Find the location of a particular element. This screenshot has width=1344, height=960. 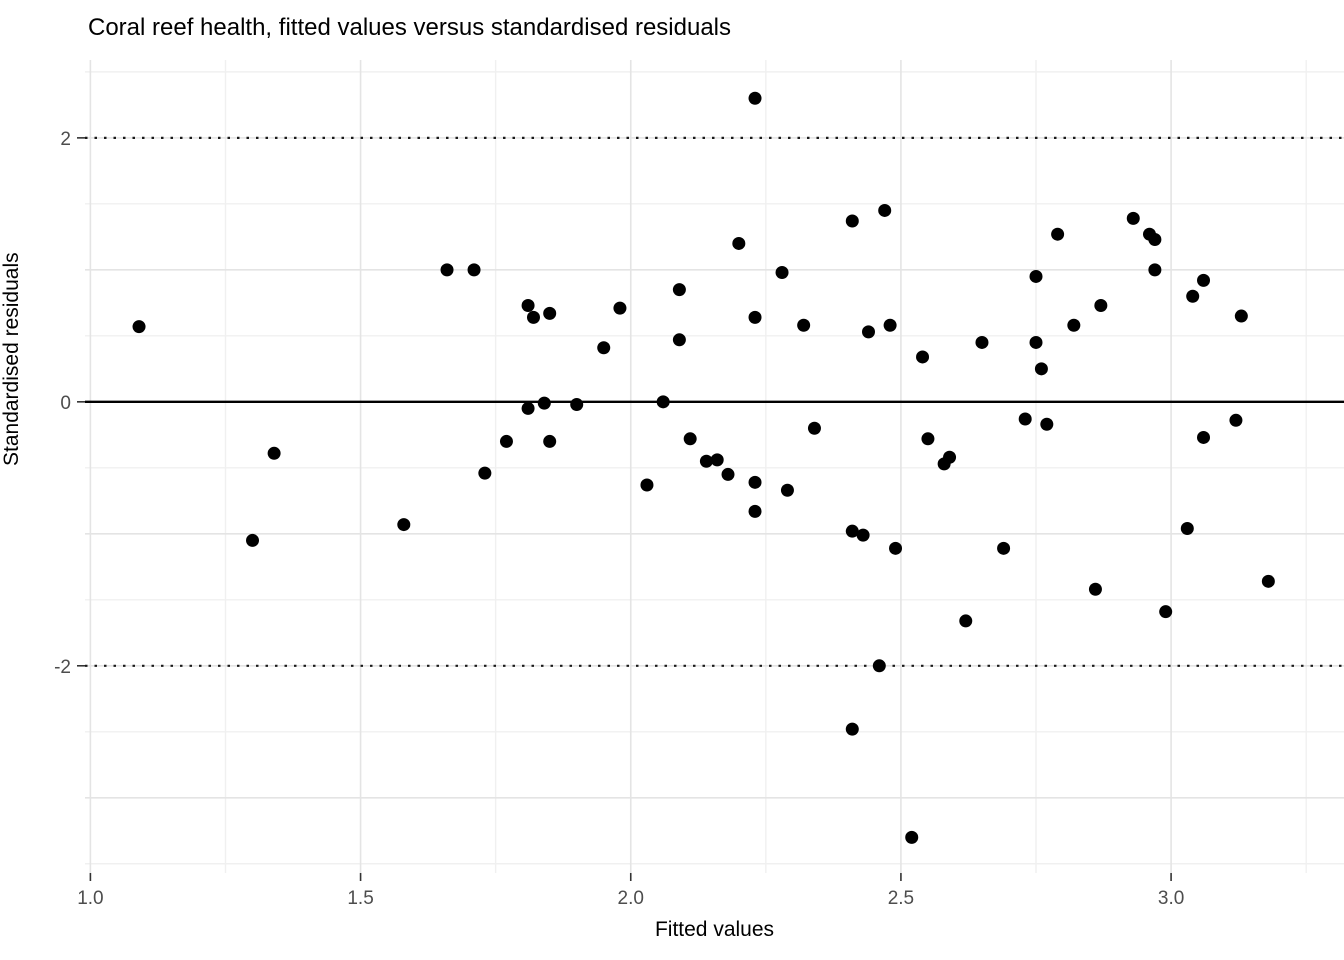

x-tick-label: 3.0 is located at coordinates (1171, 898).